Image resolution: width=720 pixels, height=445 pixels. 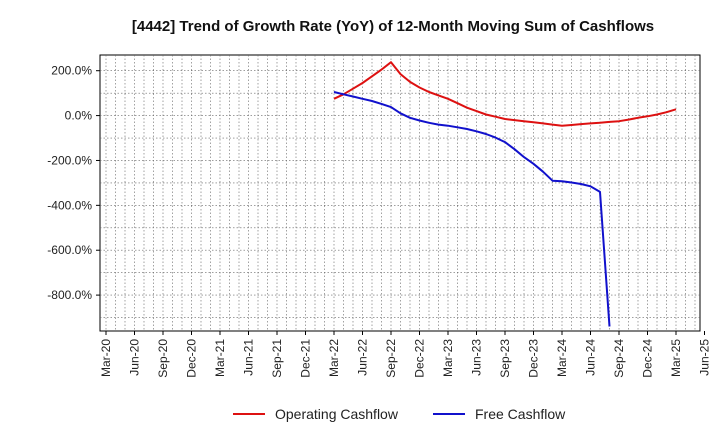 What do you see at coordinates (277, 358) in the screenshot?
I see `x-tick-label: Sep-21` at bounding box center [277, 358].